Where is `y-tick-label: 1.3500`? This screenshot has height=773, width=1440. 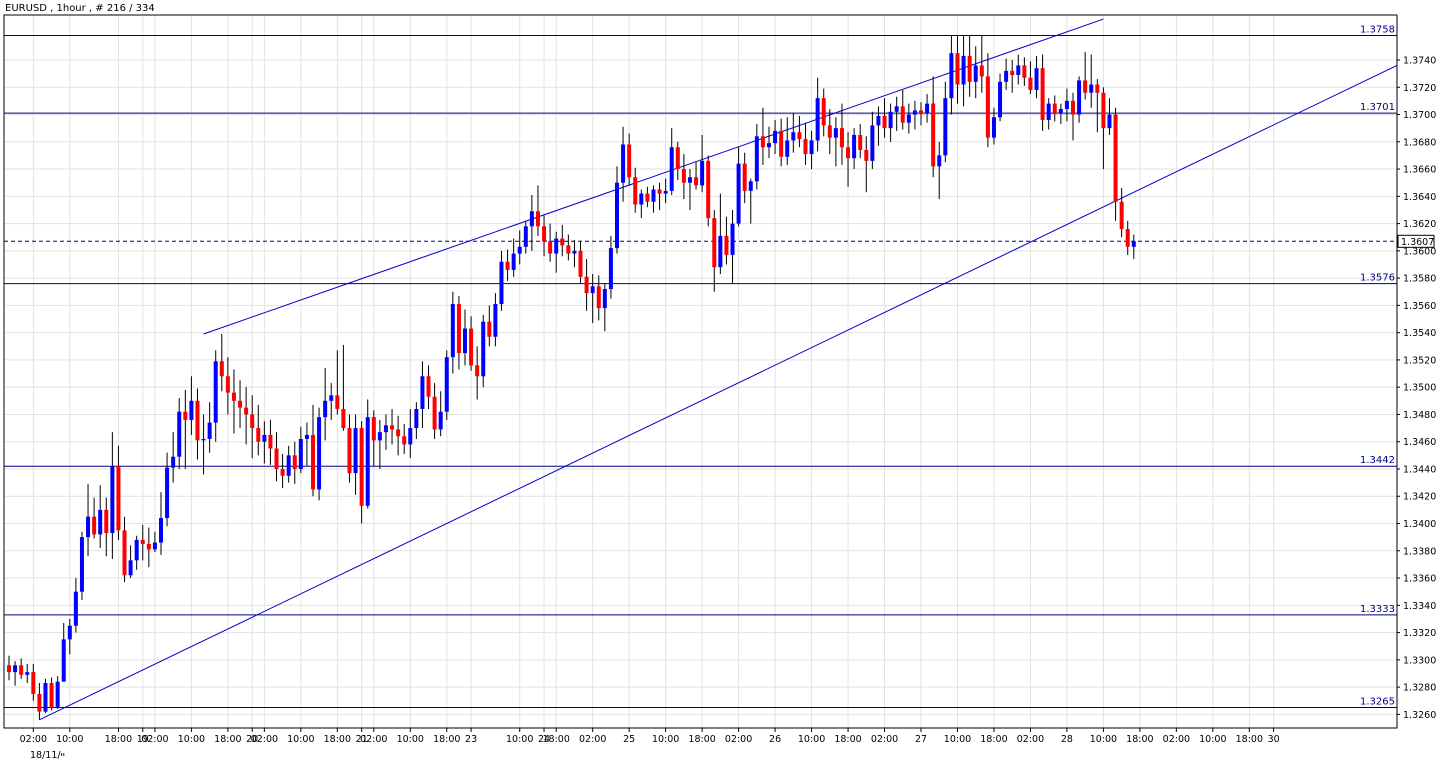
y-tick-label: 1.3500 is located at coordinates (1419, 388).